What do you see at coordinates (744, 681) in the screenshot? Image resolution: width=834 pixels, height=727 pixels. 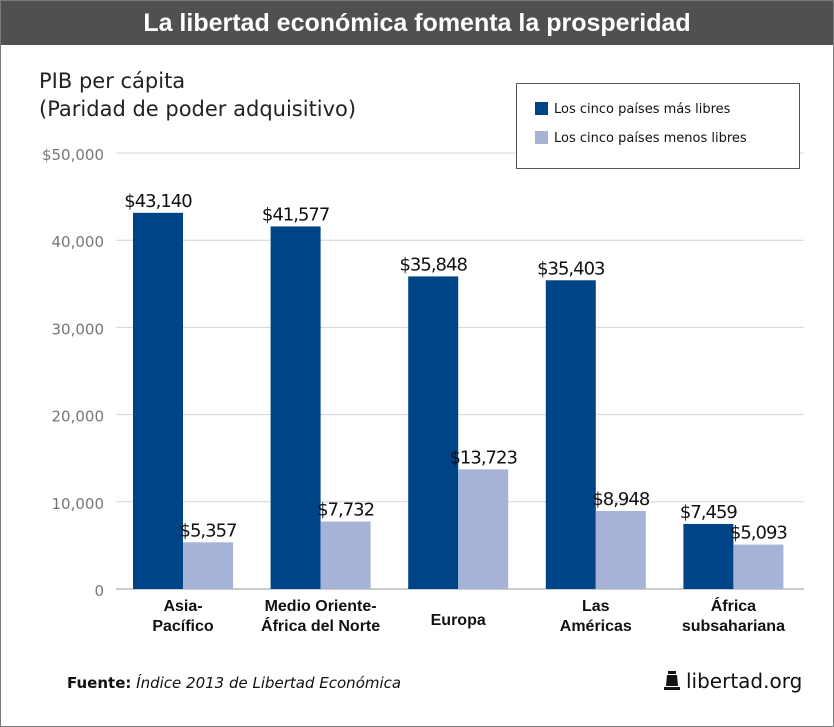 I see `brand-text: libertad.org` at bounding box center [744, 681].